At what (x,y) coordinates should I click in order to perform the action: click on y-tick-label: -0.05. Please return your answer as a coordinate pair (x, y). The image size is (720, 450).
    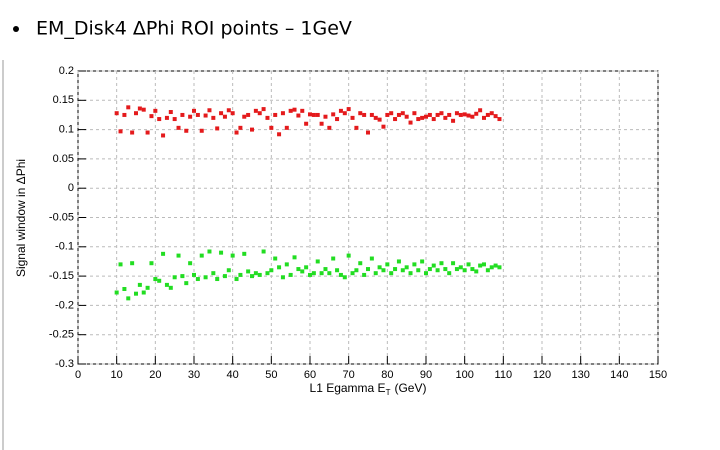
    Looking at the image, I should click on (61, 217).